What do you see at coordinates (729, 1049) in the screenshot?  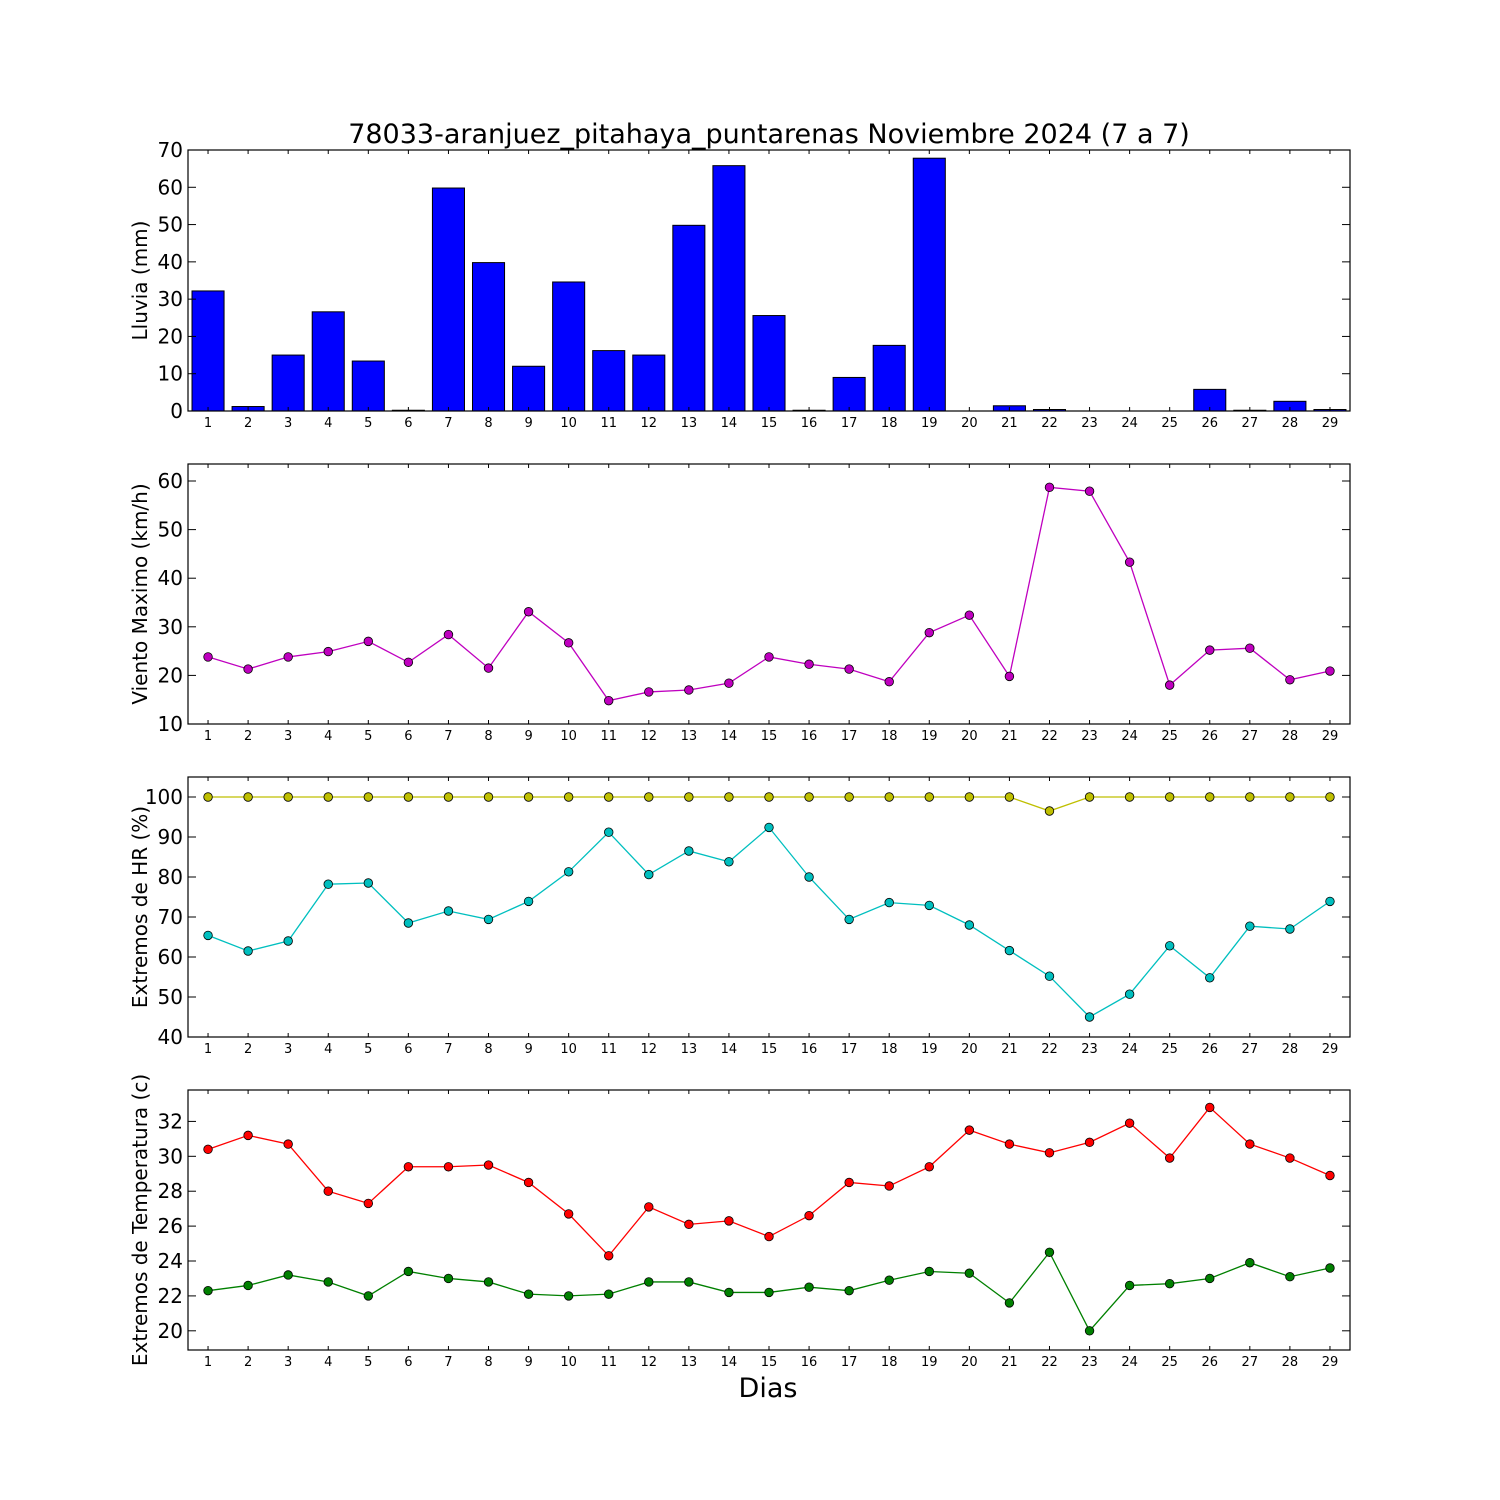 I see `humidity-xtick-label: 14` at bounding box center [729, 1049].